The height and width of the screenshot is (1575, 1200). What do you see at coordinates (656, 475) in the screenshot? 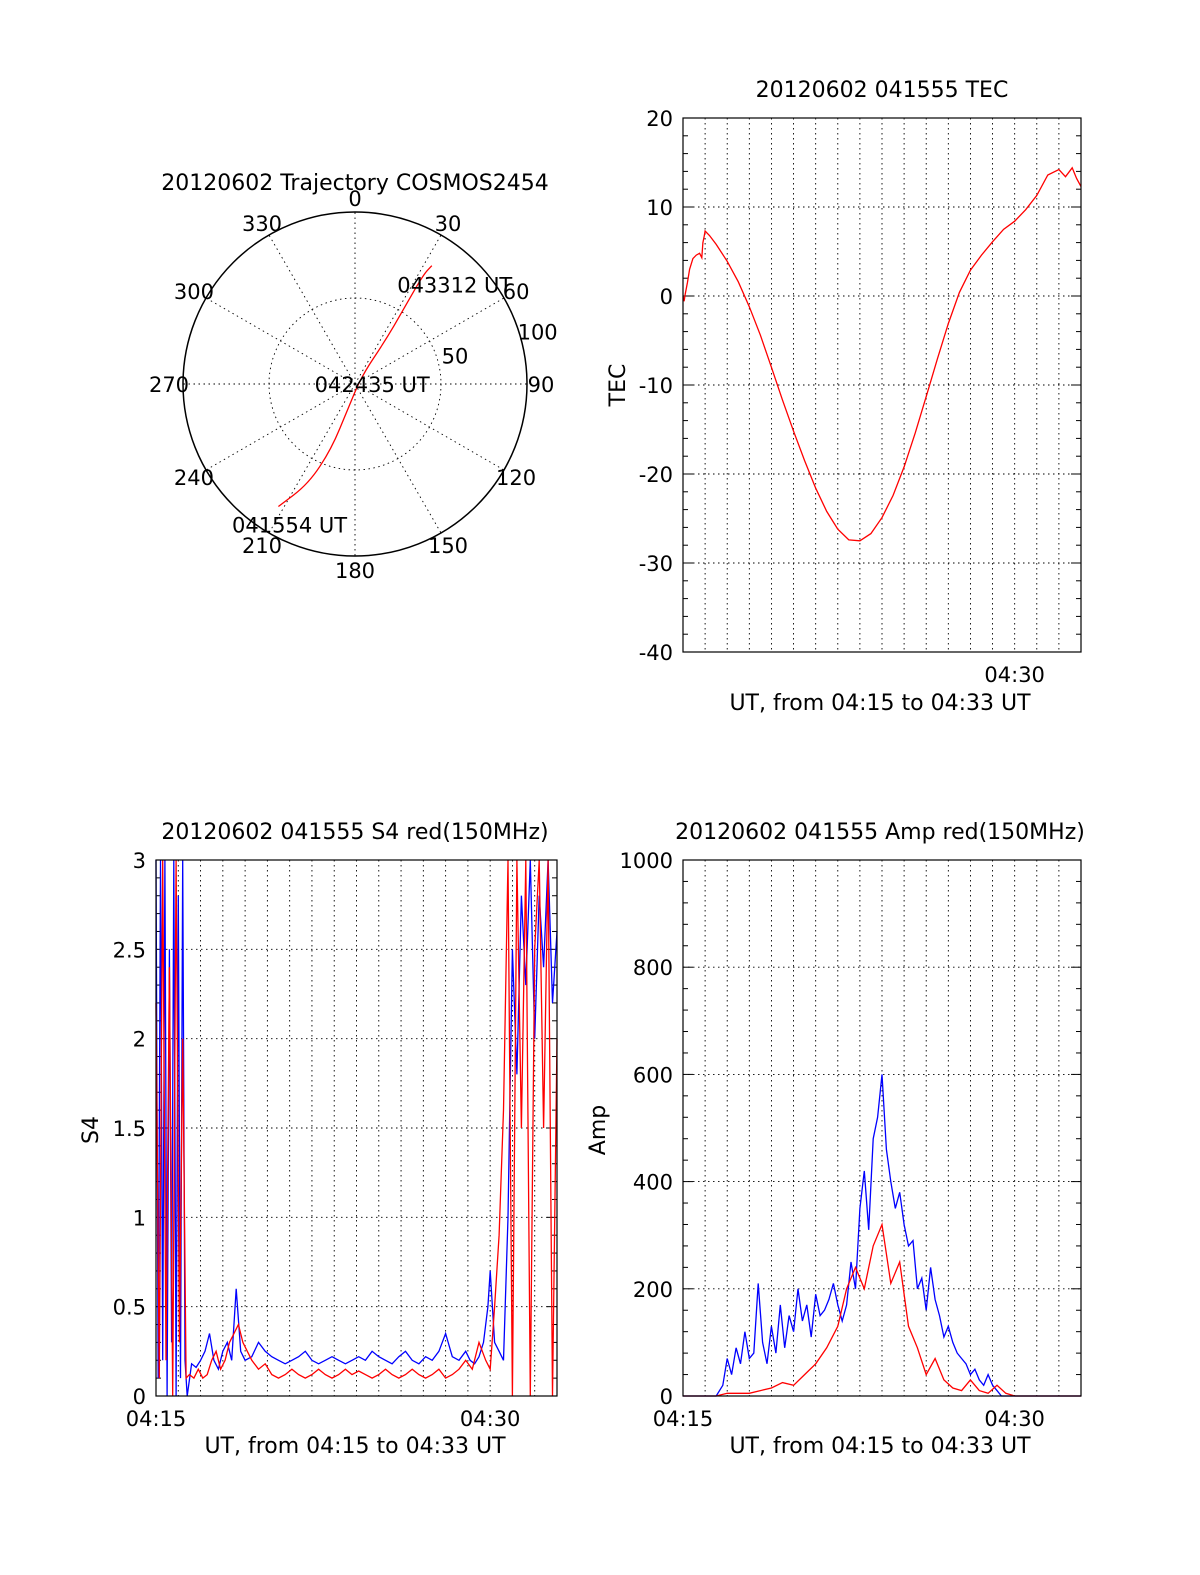
I see `y-tick-label: -20` at bounding box center [656, 475].